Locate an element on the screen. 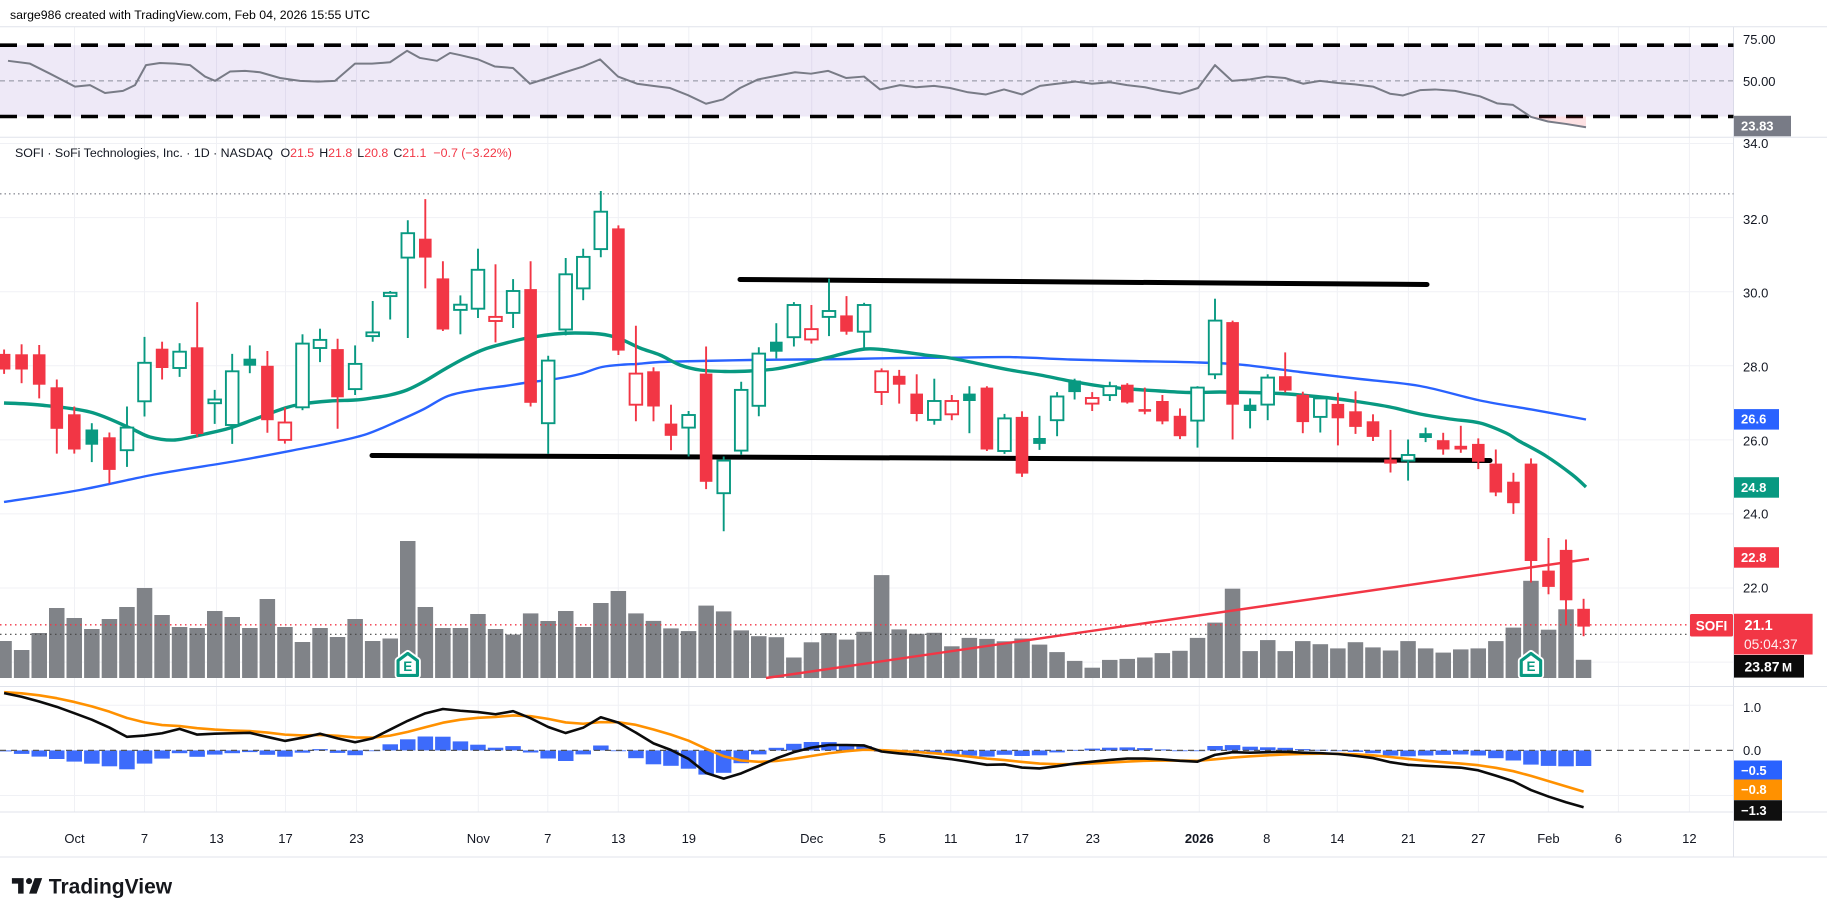 Image resolution: width=1827 pixels, height=916 pixels. svg-text: 26.0 is located at coordinates (1755, 441).